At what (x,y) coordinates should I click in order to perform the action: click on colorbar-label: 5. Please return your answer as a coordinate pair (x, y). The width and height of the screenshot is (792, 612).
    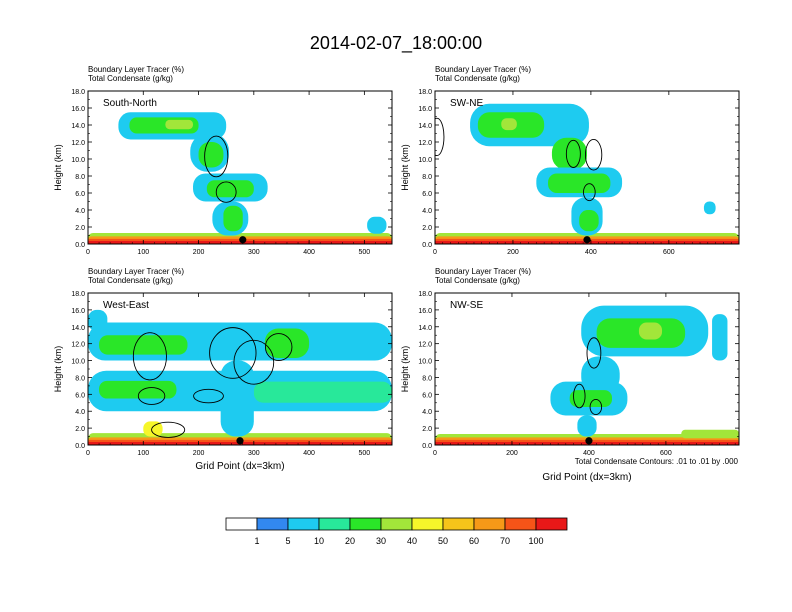
    Looking at the image, I should click on (287, 541).